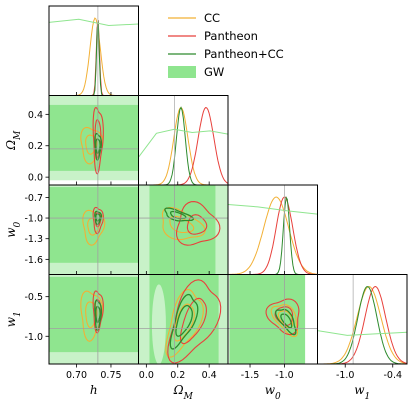  I want to click on x-tick-label: -0.4, so click(392, 375).